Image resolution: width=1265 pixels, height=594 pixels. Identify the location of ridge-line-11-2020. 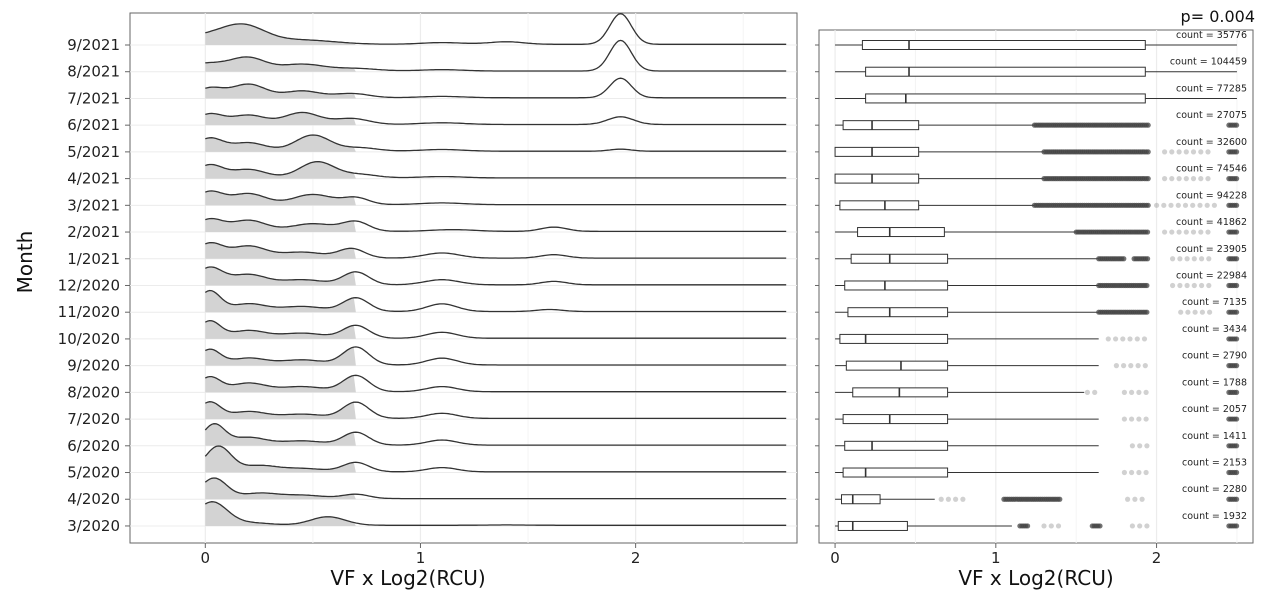
(495, 301).